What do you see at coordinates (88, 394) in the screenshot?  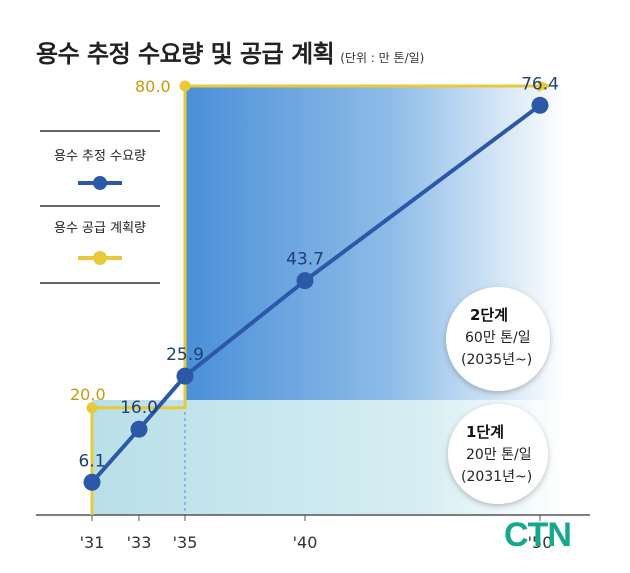 I see `supply-label-20: 20.0` at bounding box center [88, 394].